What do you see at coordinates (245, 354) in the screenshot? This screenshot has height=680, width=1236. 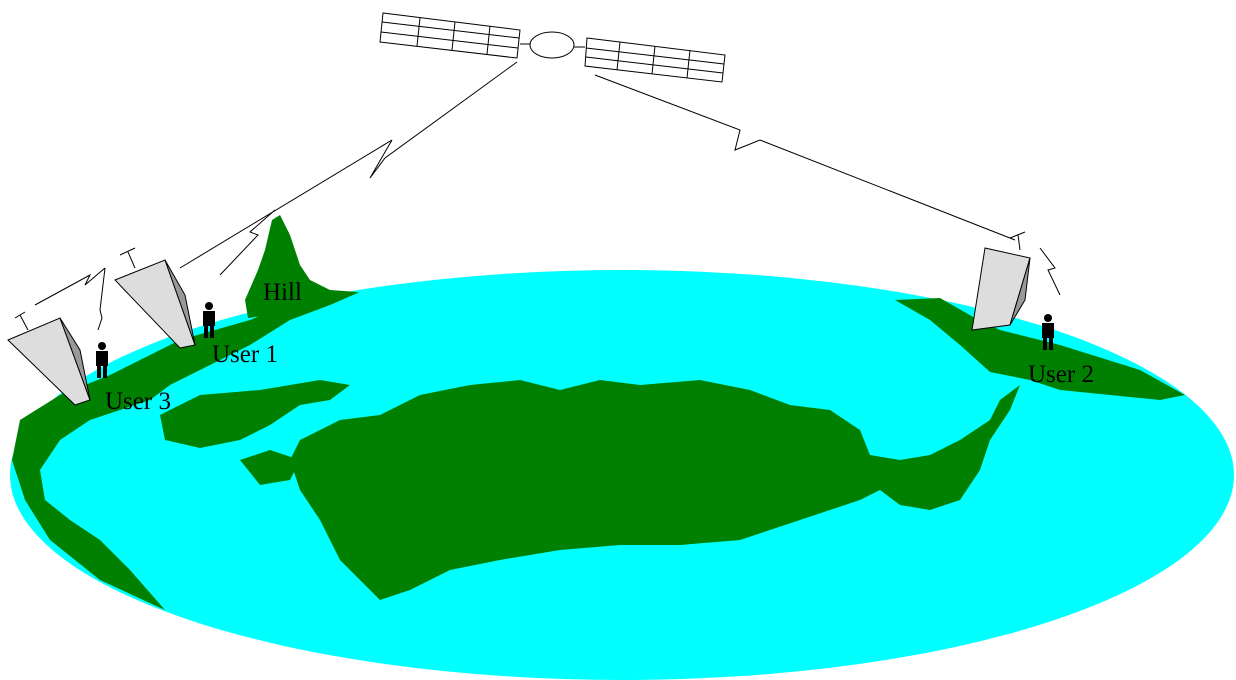 I see `user-label: User 1` at bounding box center [245, 354].